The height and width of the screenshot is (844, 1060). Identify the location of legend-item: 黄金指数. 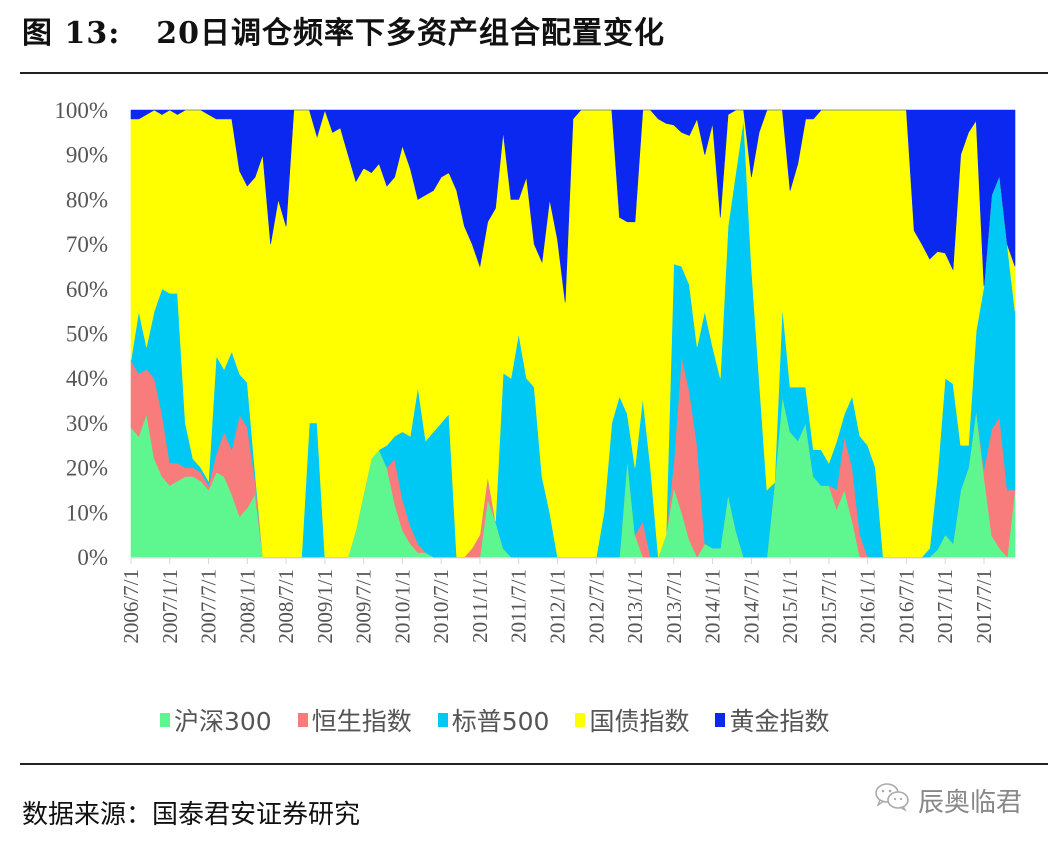
(772, 720).